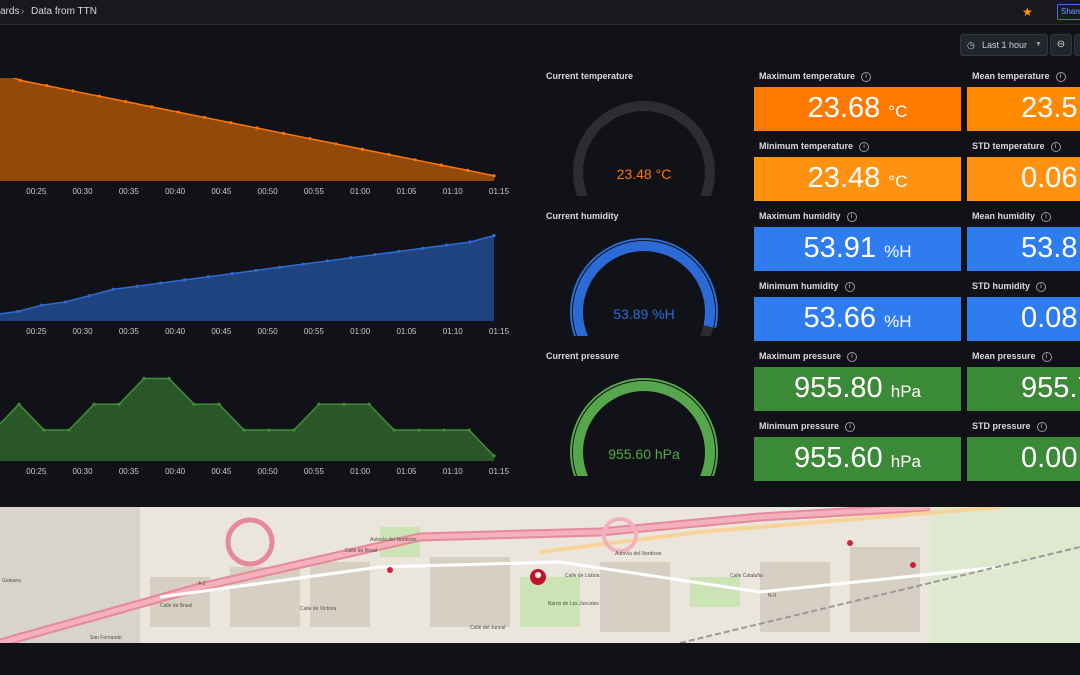  I want to click on humidity-x-tick: 01:05, so click(406, 331).